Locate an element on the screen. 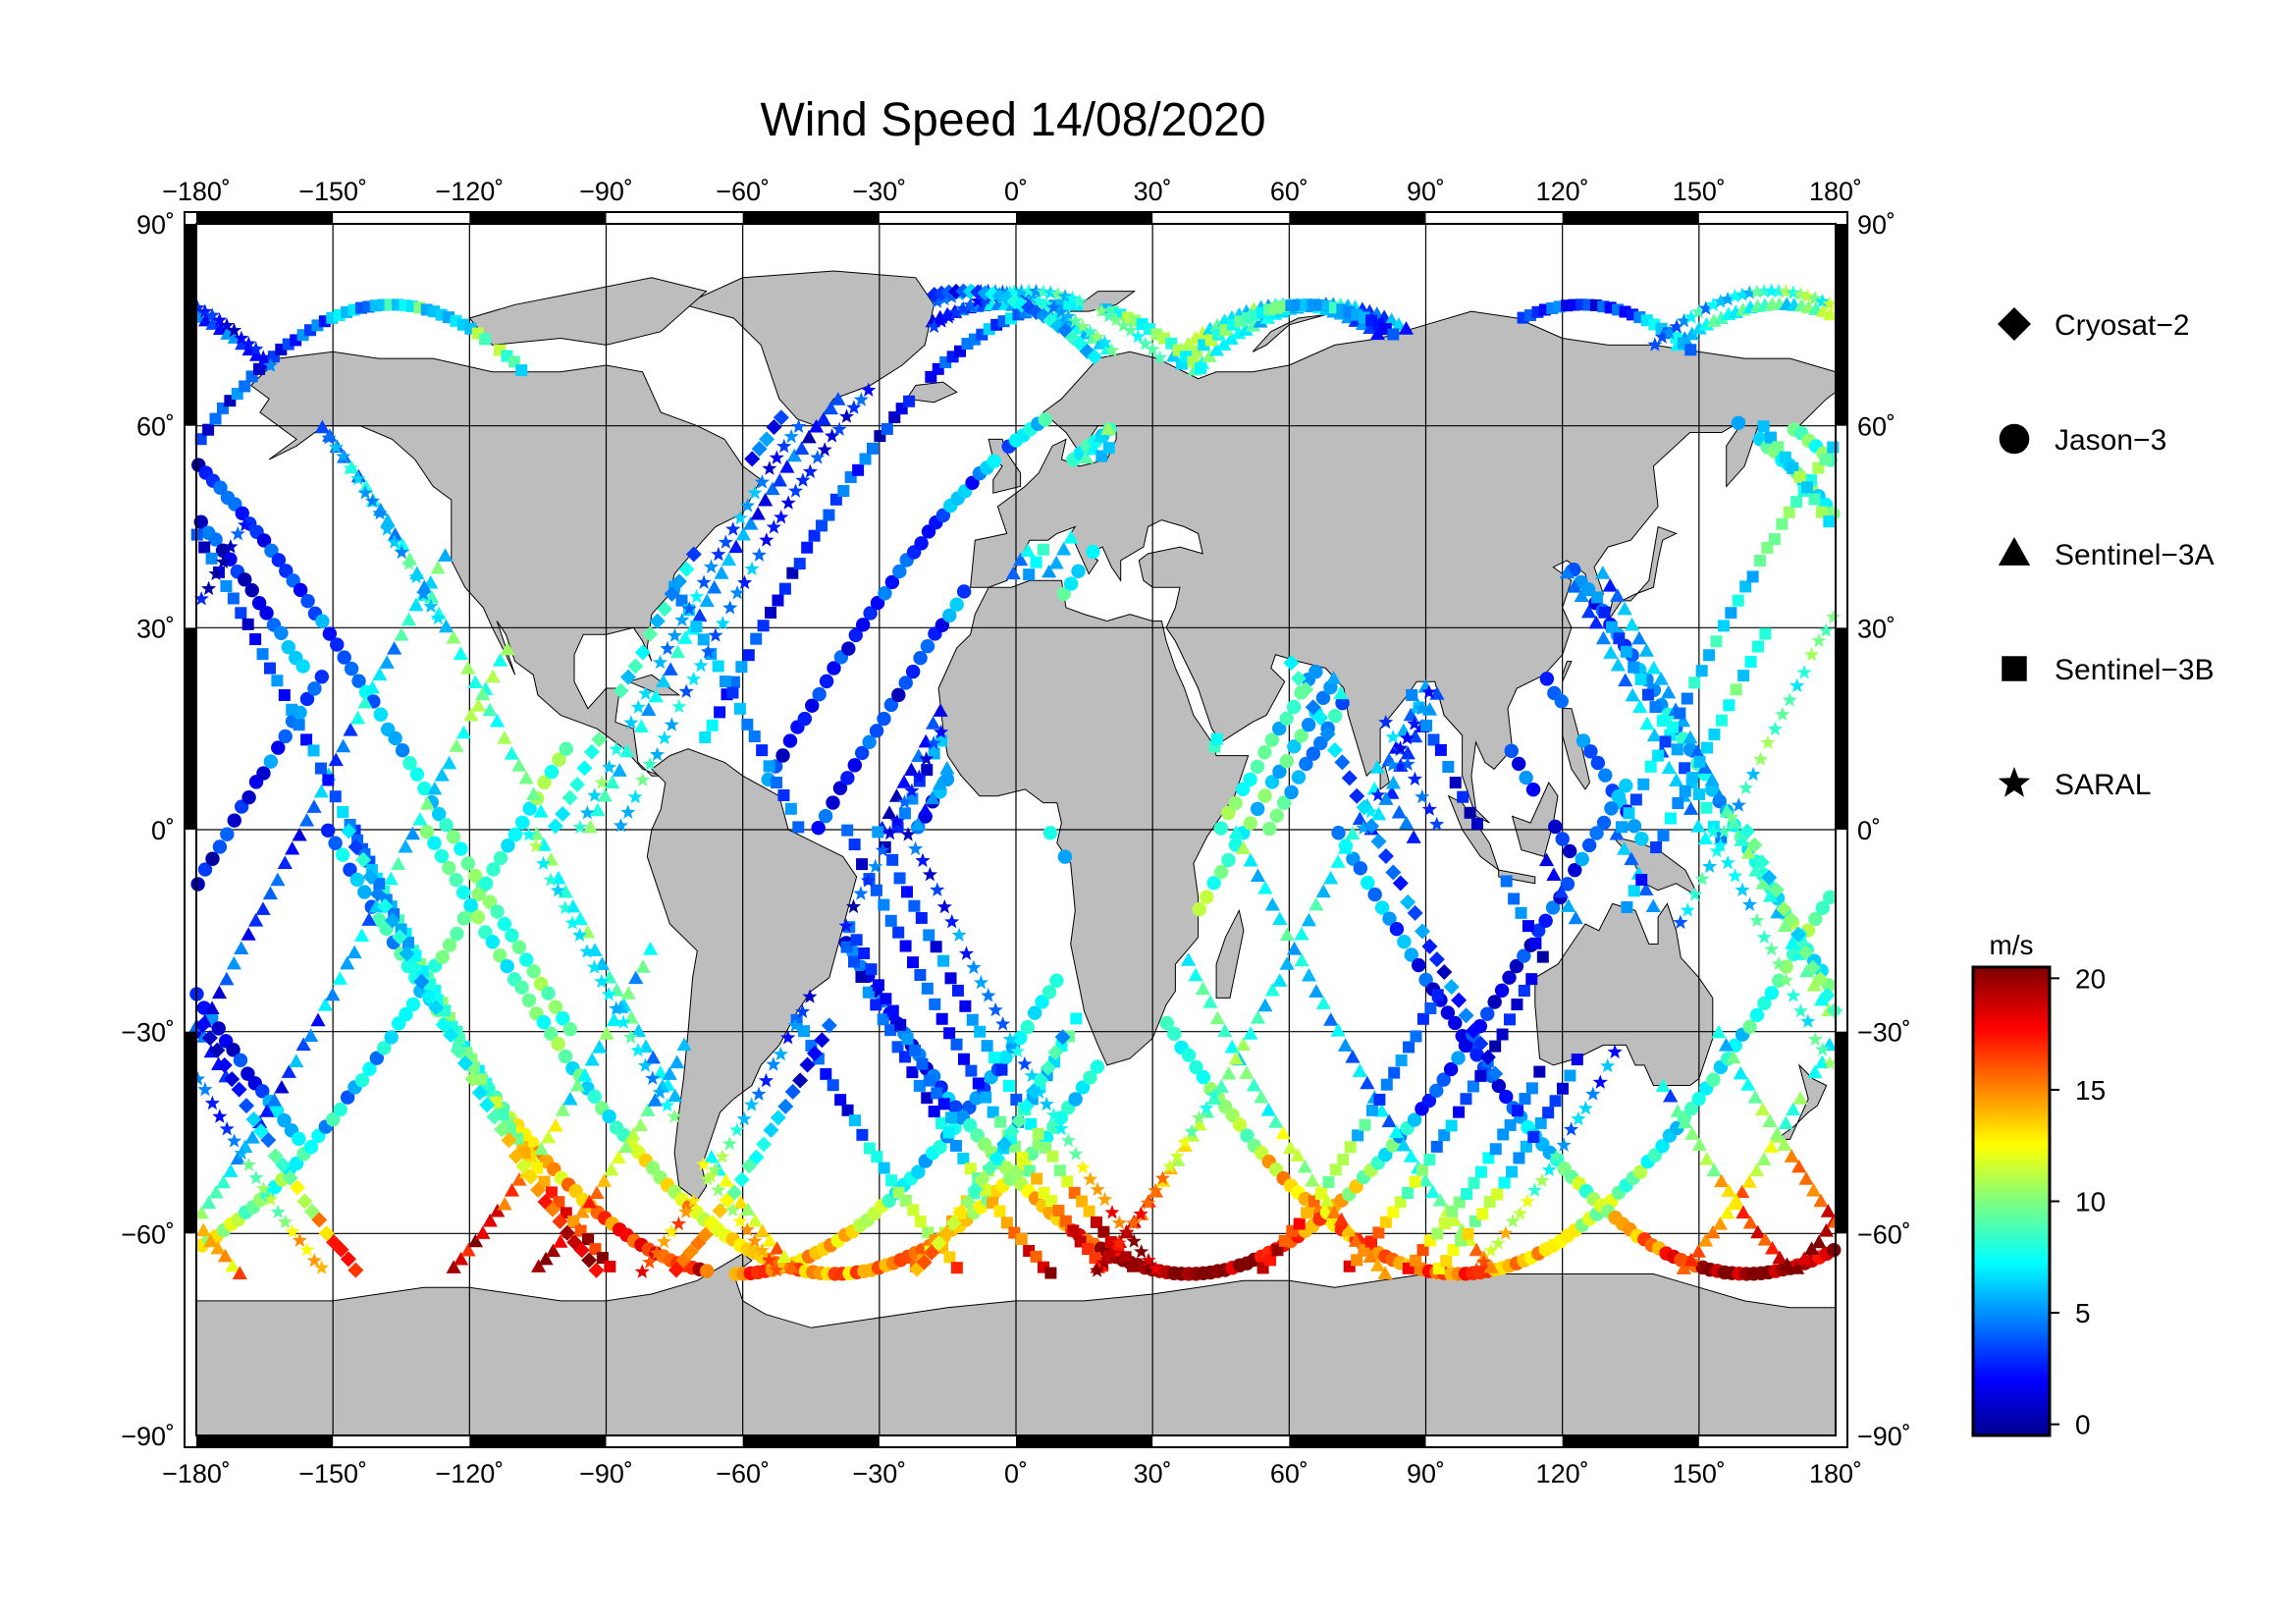  x-tick-label: 90˚ is located at coordinates (1426, 1473).